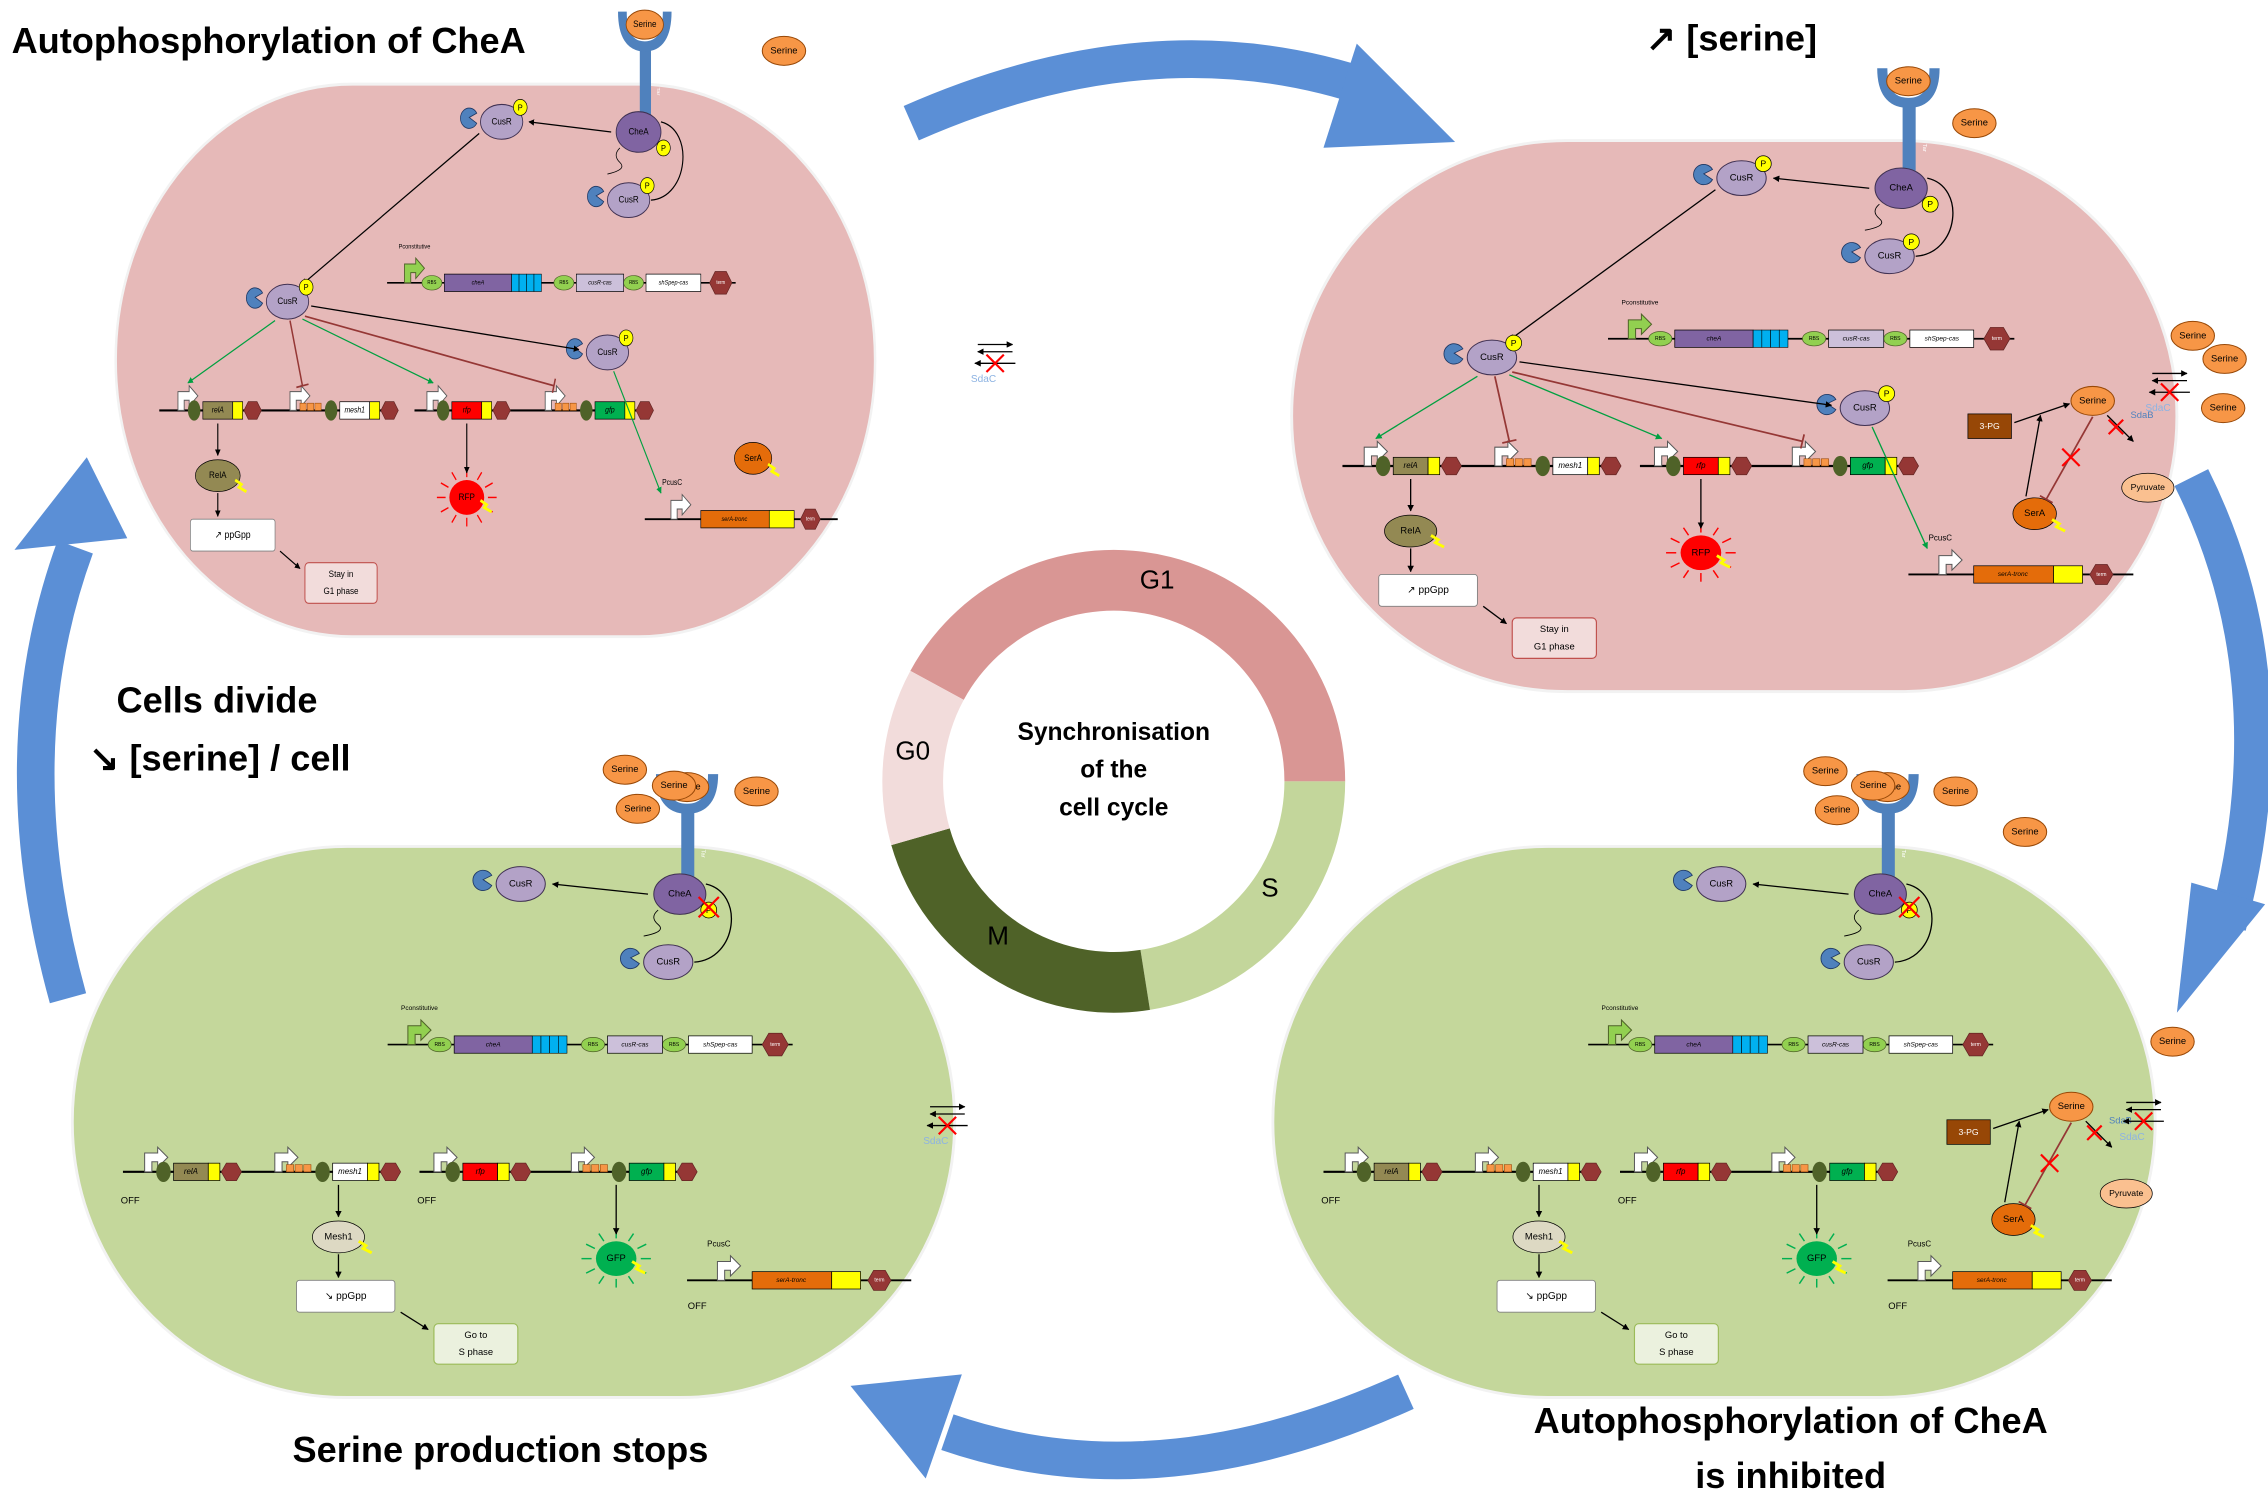 The height and width of the screenshot is (1512, 2268). Describe the element at coordinates (2120, 1120) in the screenshot. I see `label: SdaB` at that location.